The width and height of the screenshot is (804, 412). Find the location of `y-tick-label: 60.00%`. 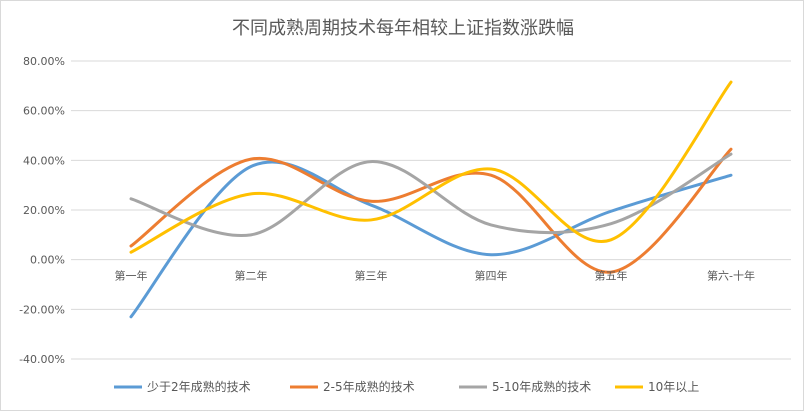

y-tick-label: 60.00% is located at coordinates (44, 111).